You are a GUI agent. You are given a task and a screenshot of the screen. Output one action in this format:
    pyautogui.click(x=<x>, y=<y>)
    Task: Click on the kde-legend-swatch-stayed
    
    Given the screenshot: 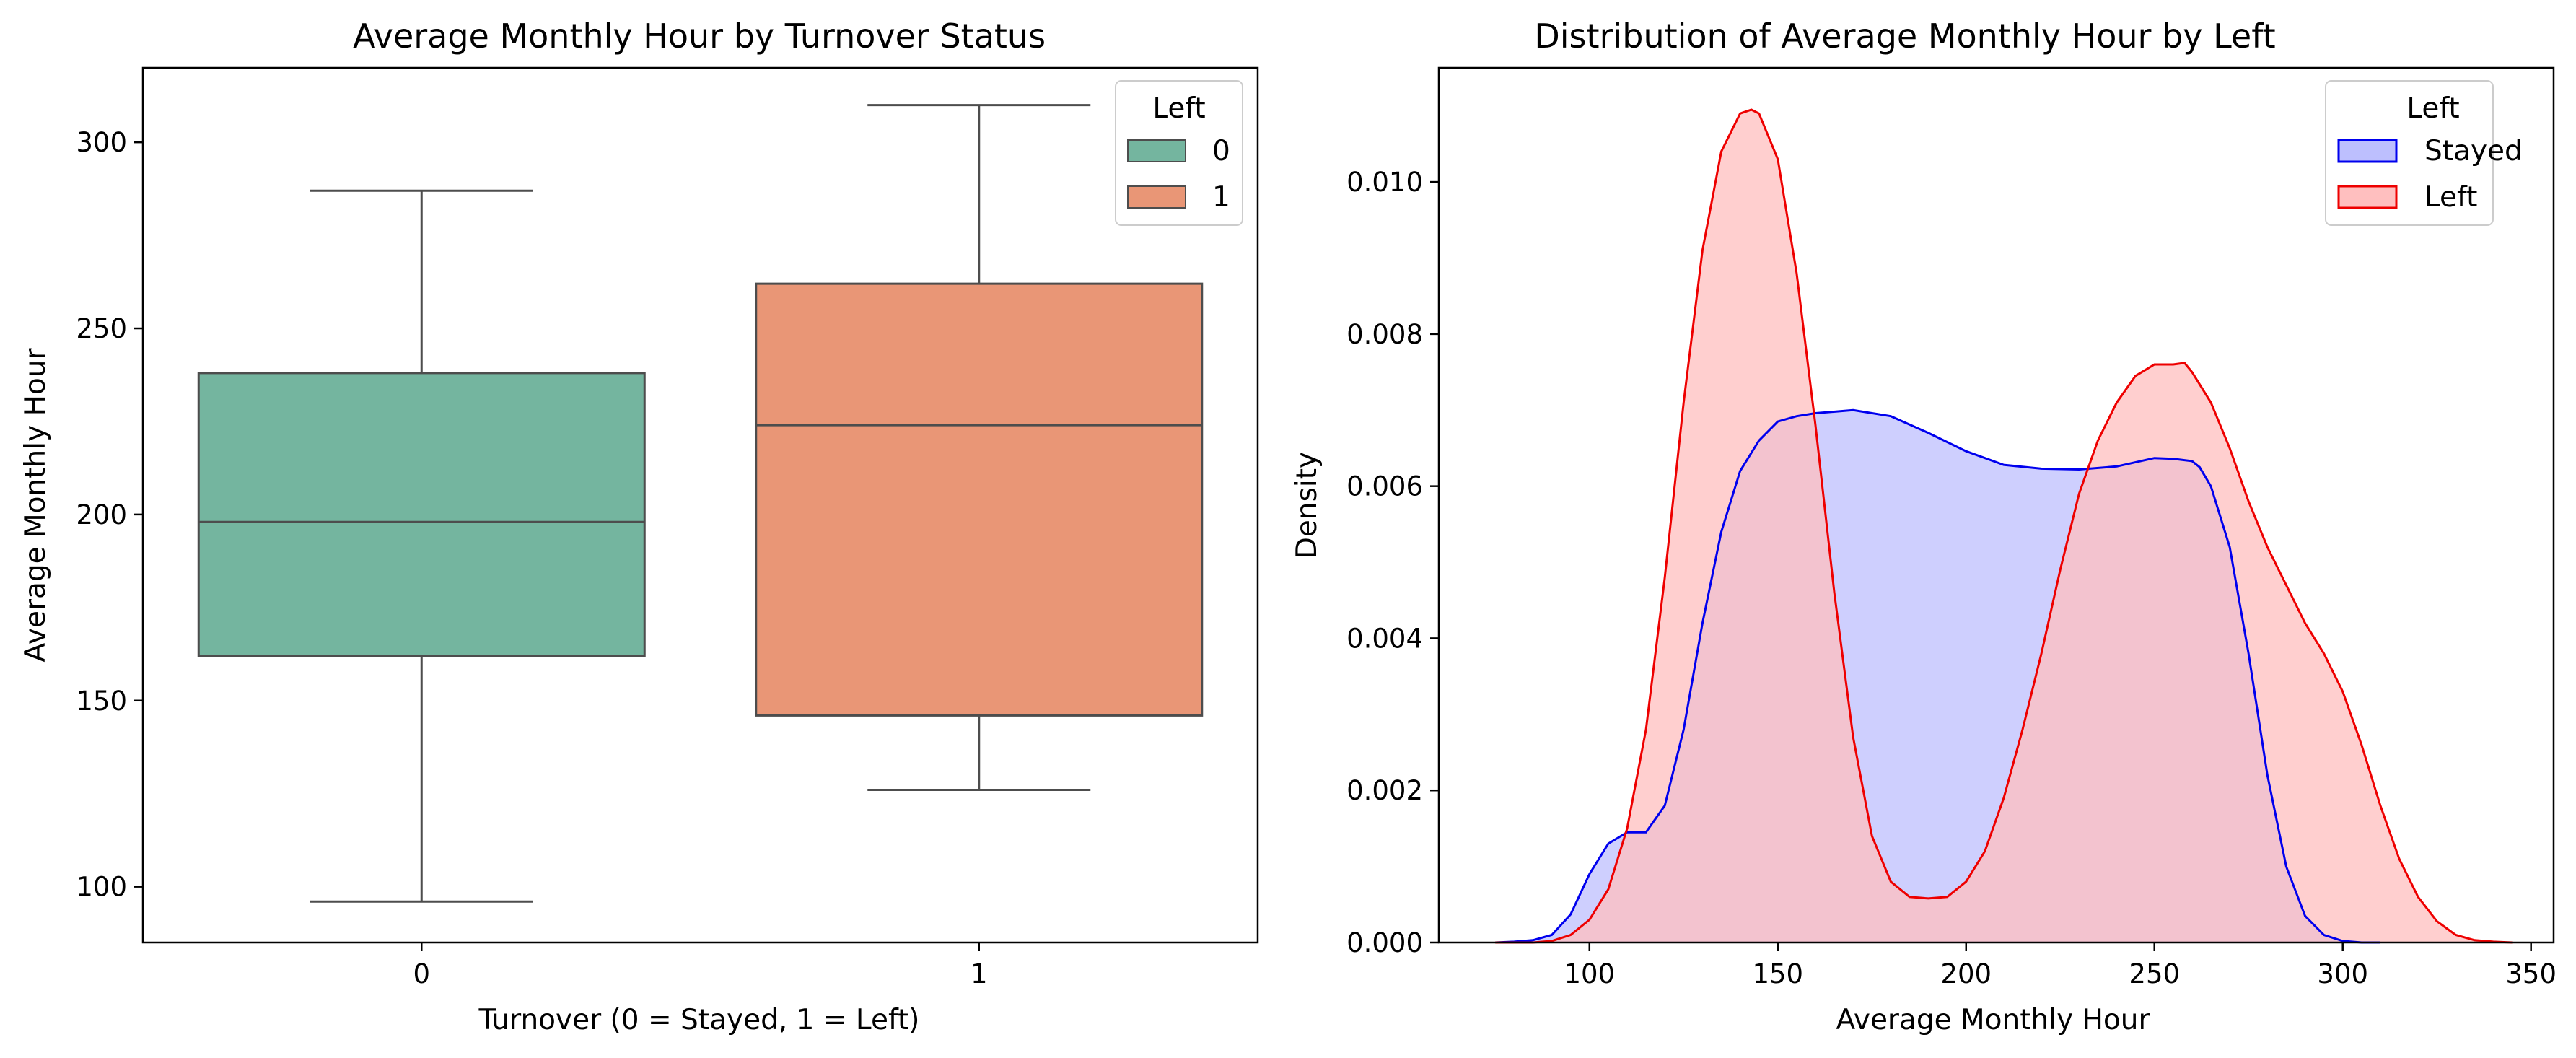 What is the action you would take?
    pyautogui.click(x=2367, y=151)
    